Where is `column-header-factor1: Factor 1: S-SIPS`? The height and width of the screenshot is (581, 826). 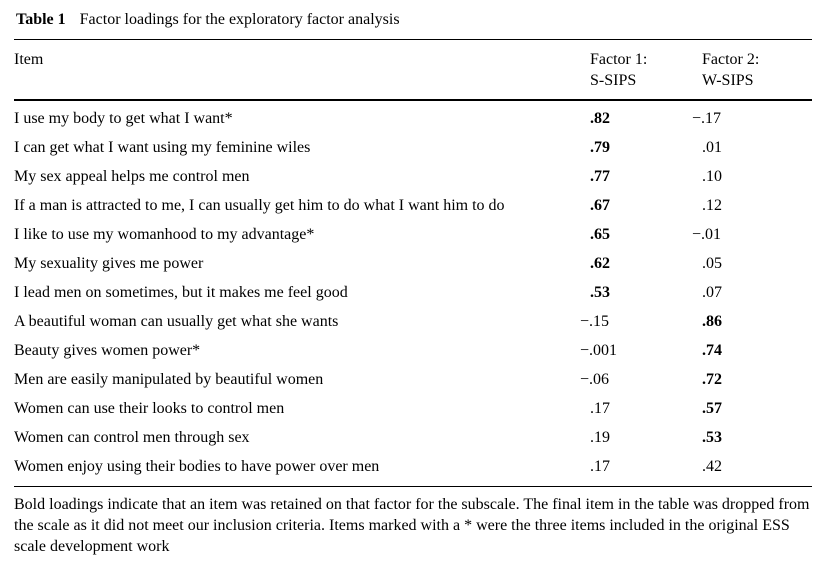 column-header-factor1: Factor 1: S-SIPS is located at coordinates (636, 70).